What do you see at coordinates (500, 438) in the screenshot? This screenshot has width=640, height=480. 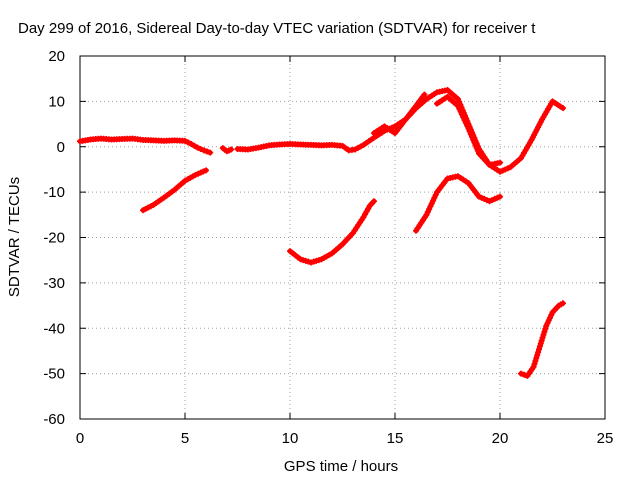 I see `x-tick-label: 20` at bounding box center [500, 438].